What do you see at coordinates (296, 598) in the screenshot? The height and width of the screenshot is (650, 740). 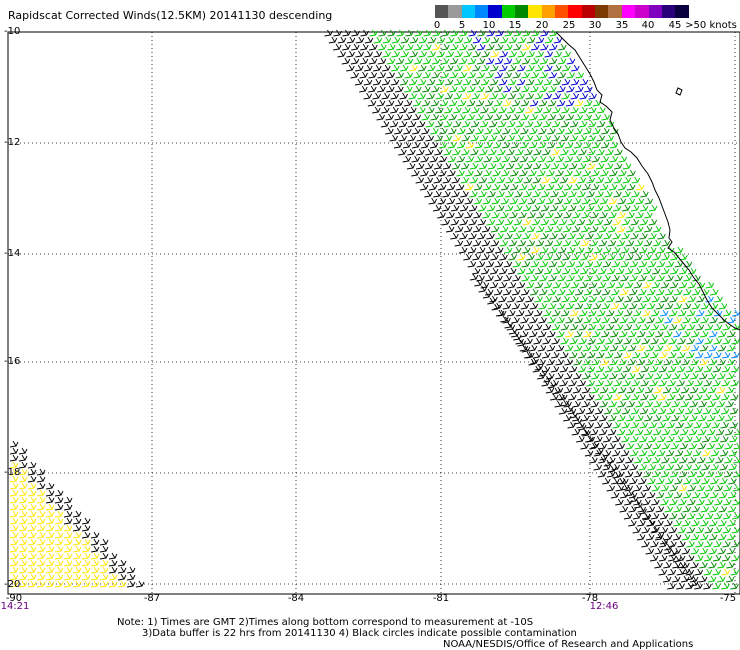 I see `lon-label: -84` at bounding box center [296, 598].